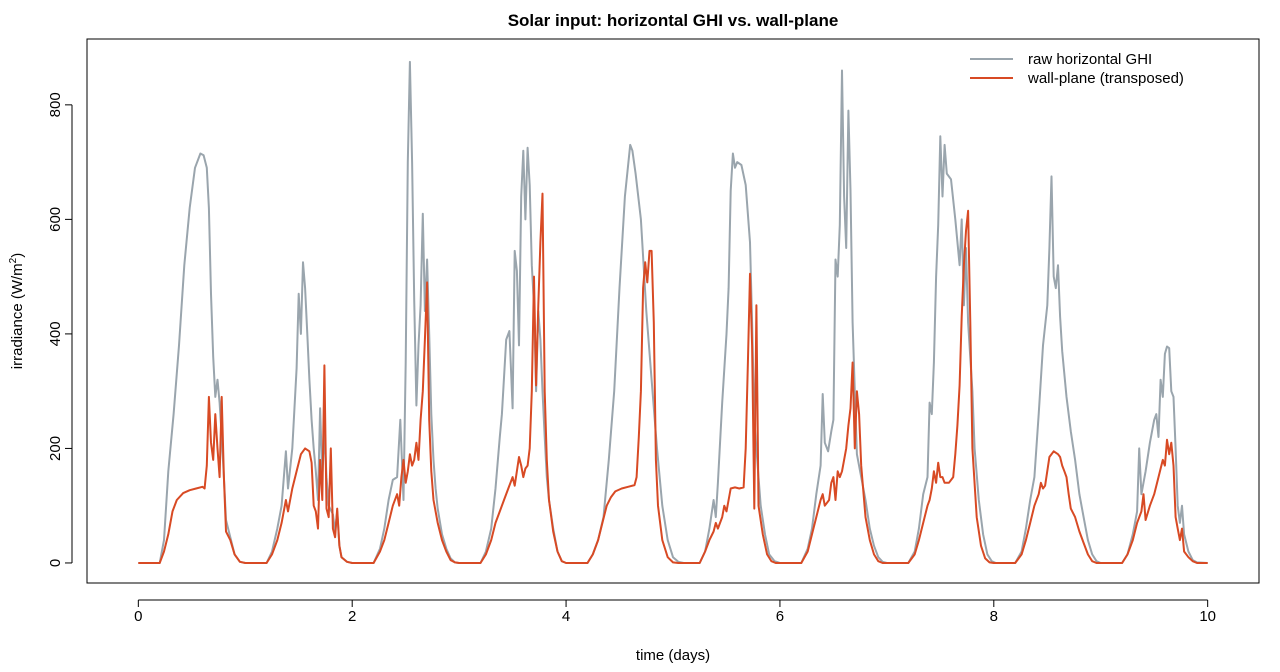 The height and width of the screenshot is (672, 1280). What do you see at coordinates (675, 612) in the screenshot?
I see `x-axis: 0 2 4 6 8 10` at bounding box center [675, 612].